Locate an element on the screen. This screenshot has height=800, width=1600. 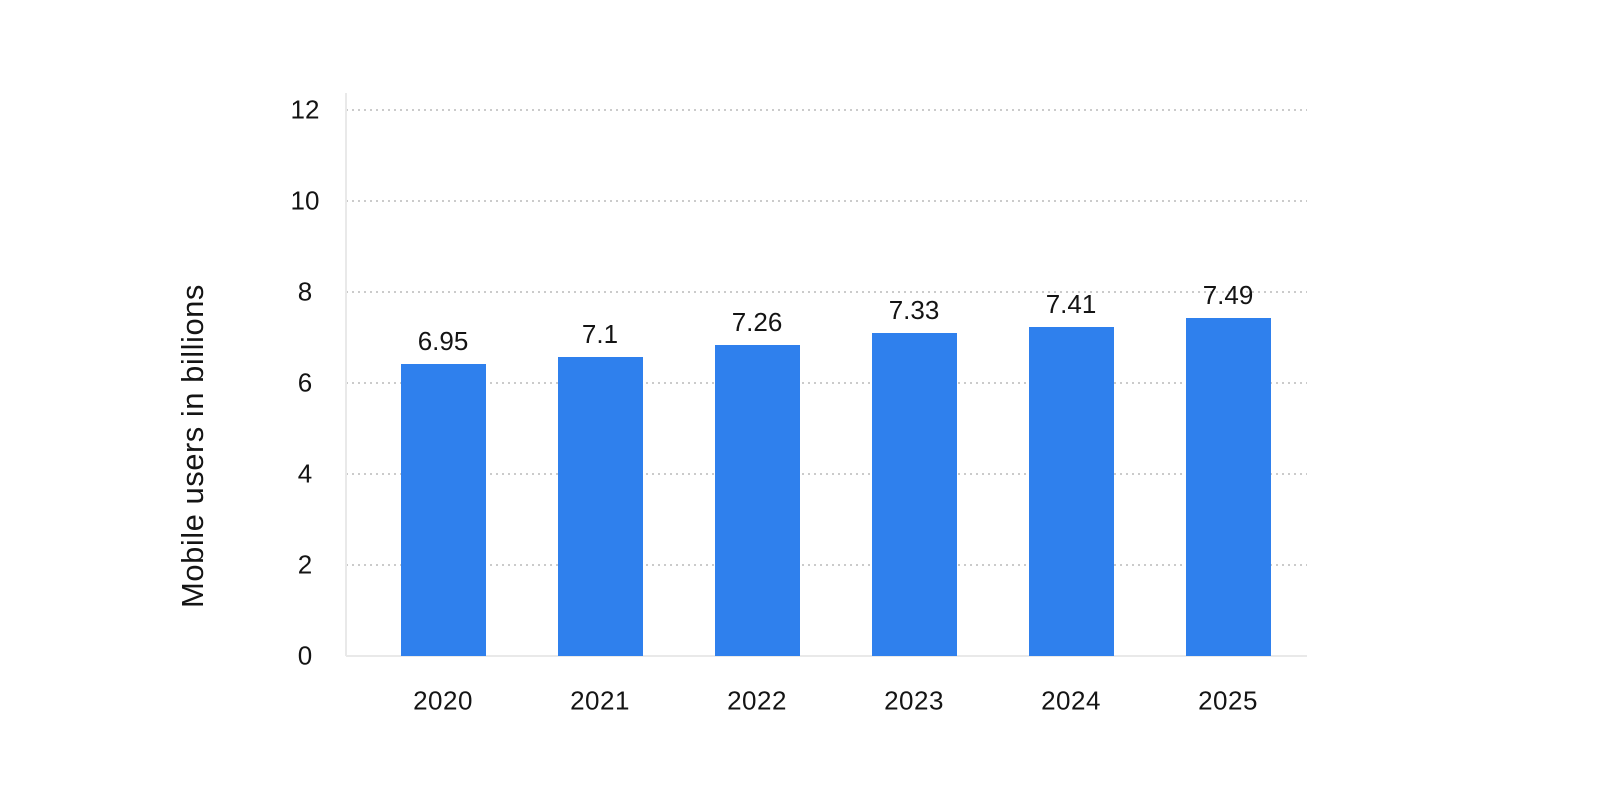
y-tick-label-2: 2 is located at coordinates (305, 564).